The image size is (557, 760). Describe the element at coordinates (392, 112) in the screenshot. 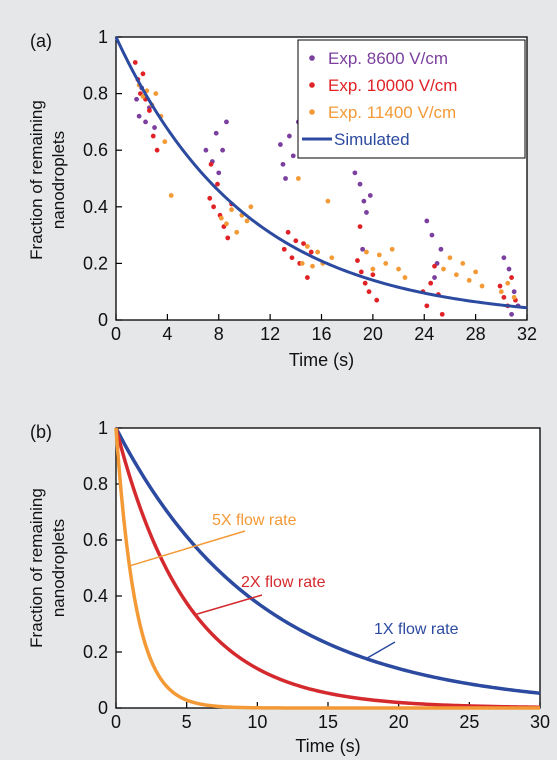

I see `legend-entry: Exp. 11400 V/cm` at that location.